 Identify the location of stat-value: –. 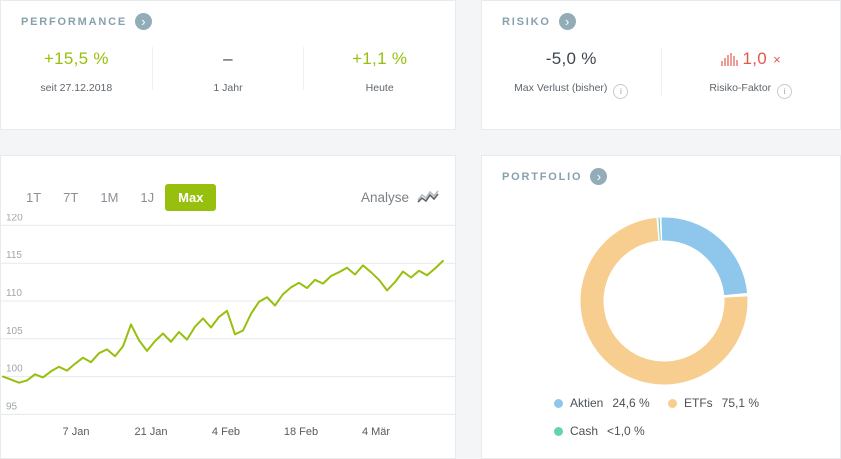
(228, 58).